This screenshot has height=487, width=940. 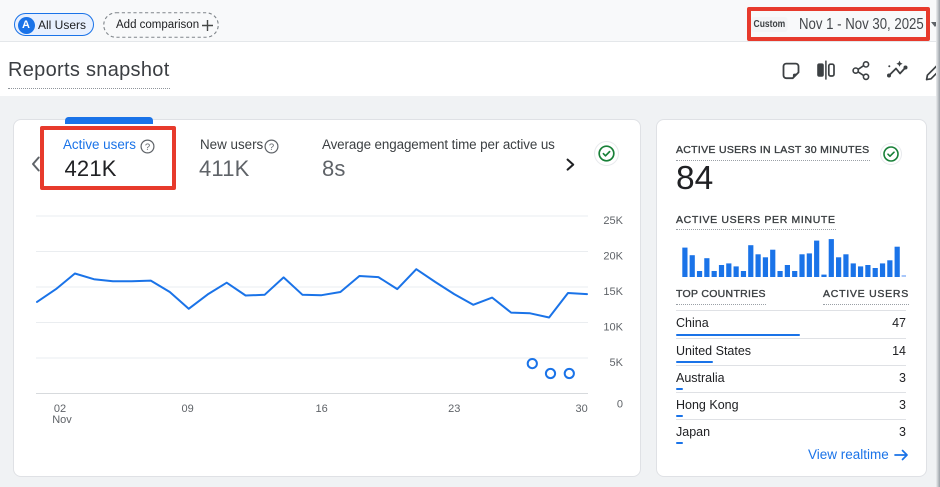 What do you see at coordinates (617, 363) in the screenshot?
I see `svg-text: 5K` at bounding box center [617, 363].